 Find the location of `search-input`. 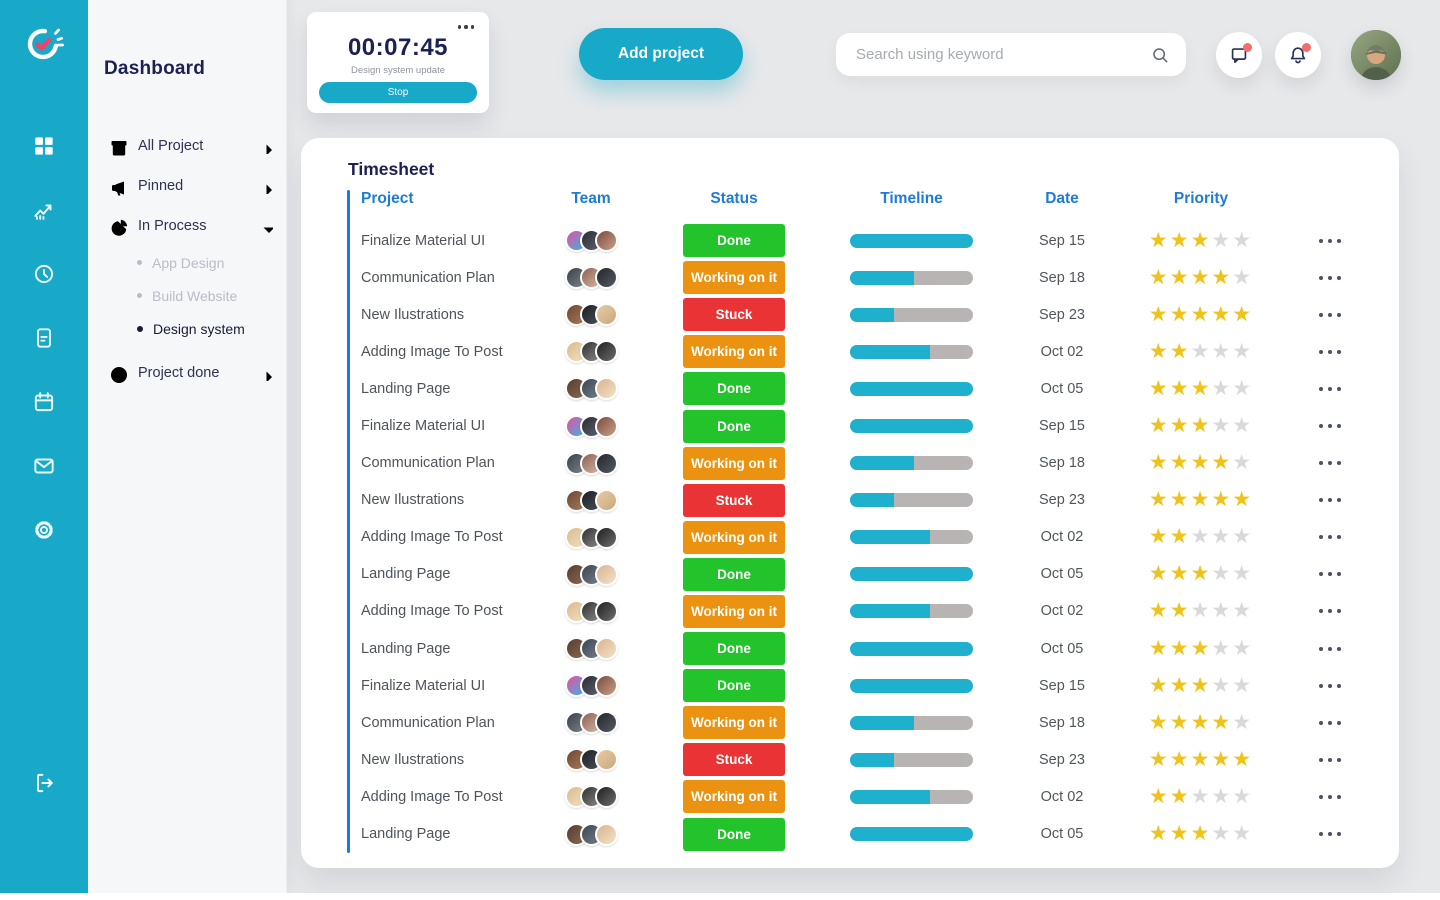

search-input is located at coordinates (993, 54).